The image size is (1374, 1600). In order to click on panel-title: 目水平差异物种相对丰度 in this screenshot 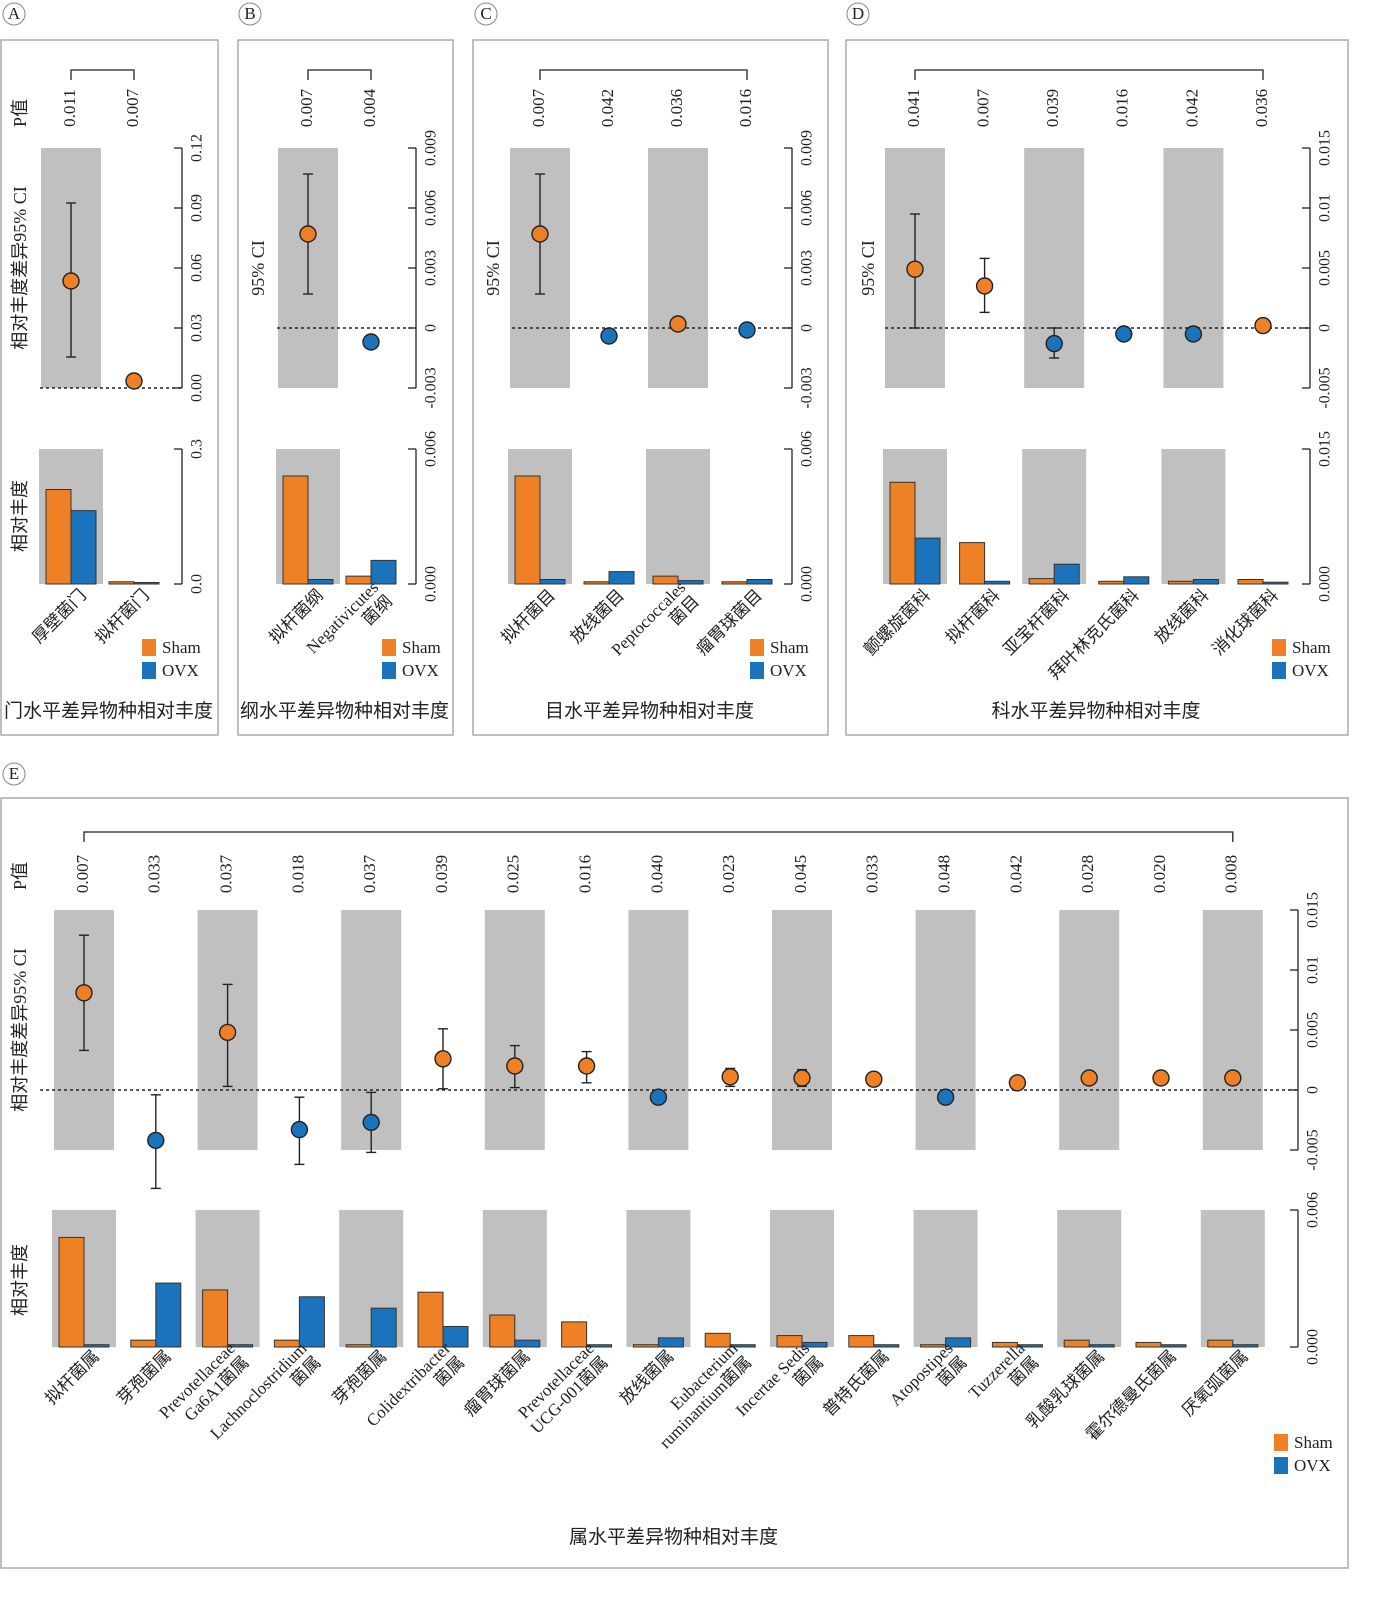, I will do `click(649, 711)`.